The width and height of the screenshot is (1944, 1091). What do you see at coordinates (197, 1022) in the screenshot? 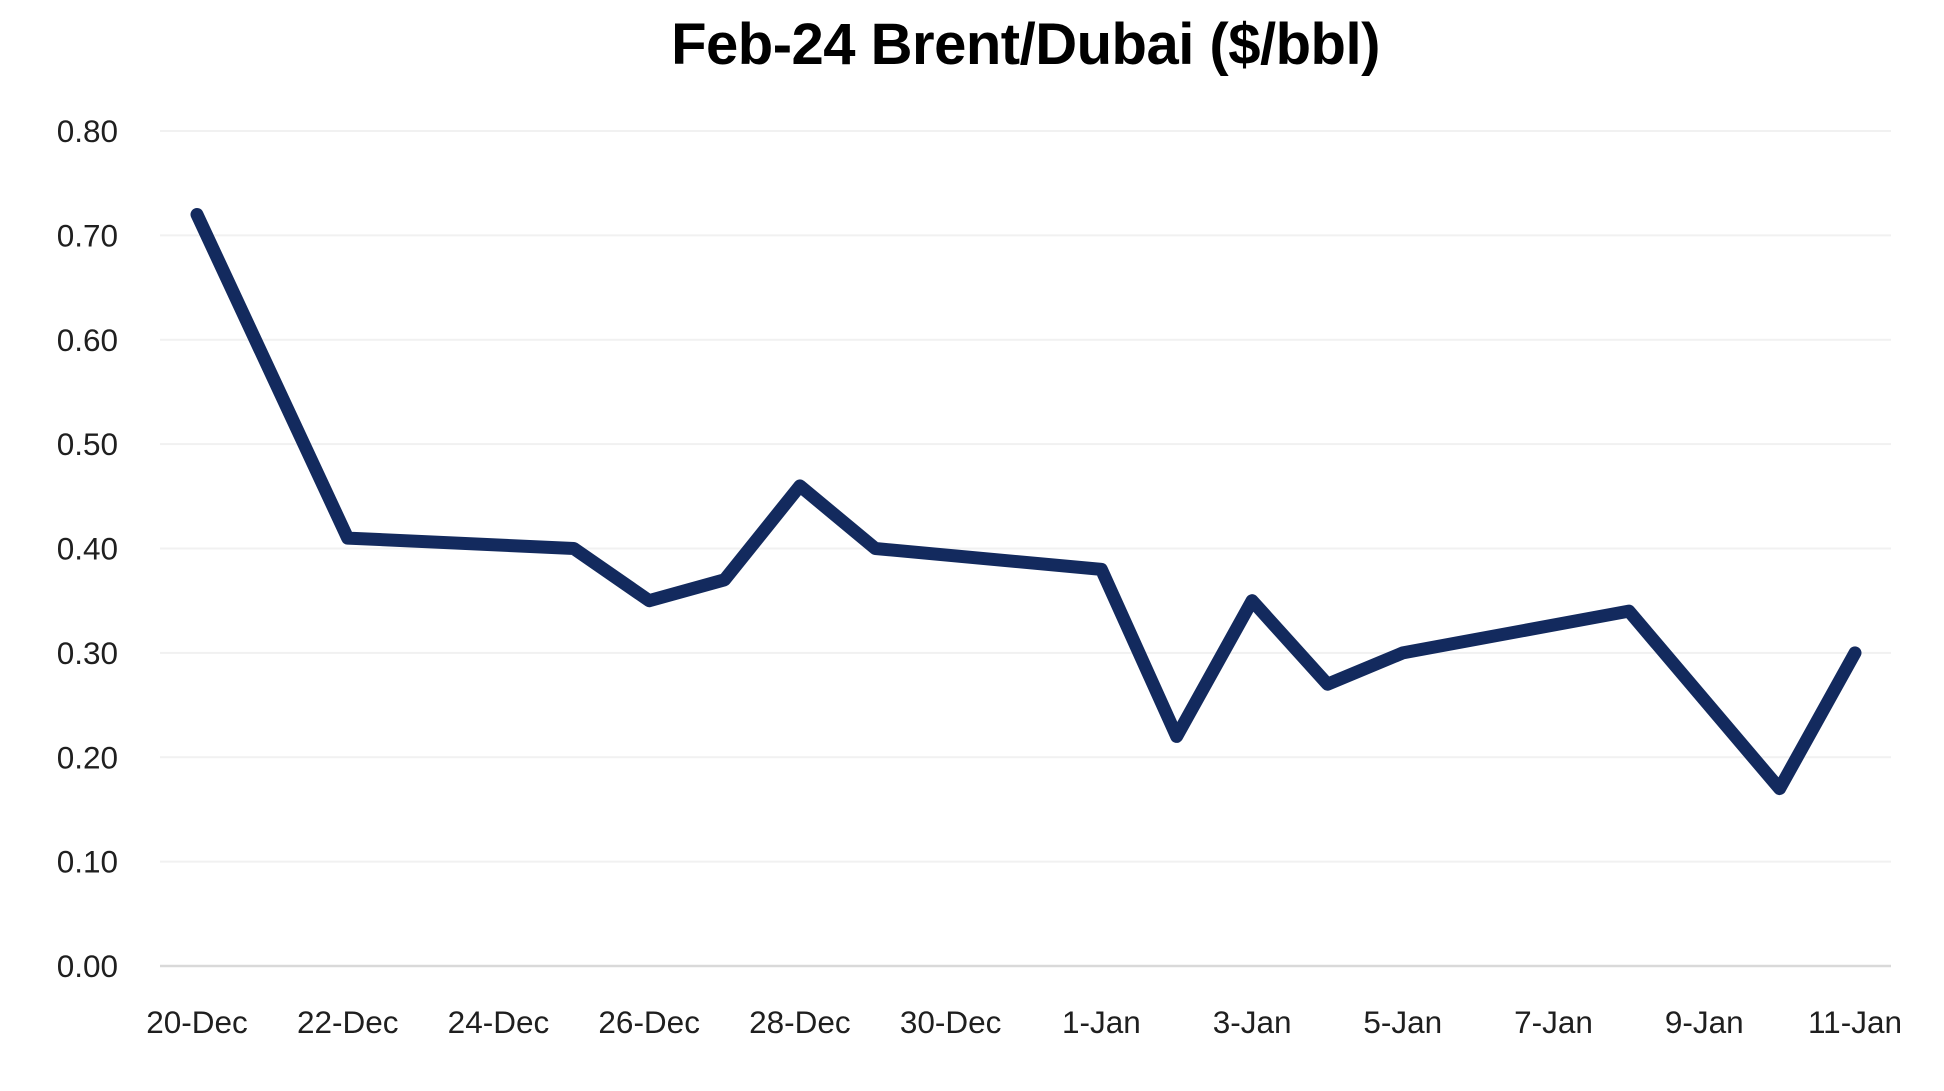
I see `x-axis-label-20-Dec: 20-Dec` at bounding box center [197, 1022].